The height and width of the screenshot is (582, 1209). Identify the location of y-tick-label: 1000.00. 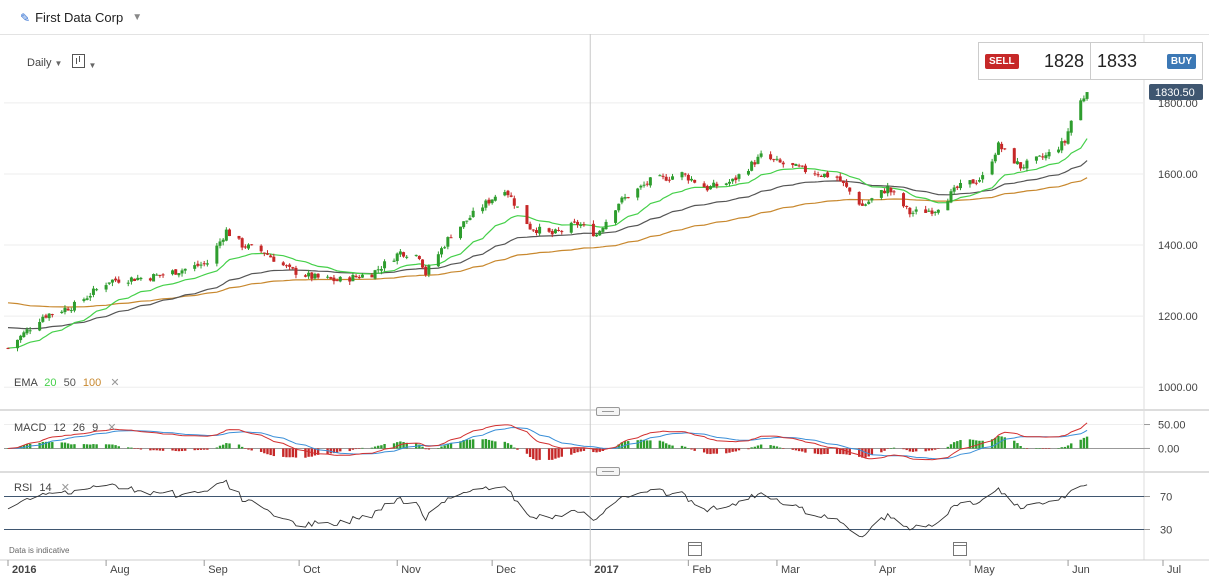
(1178, 388).